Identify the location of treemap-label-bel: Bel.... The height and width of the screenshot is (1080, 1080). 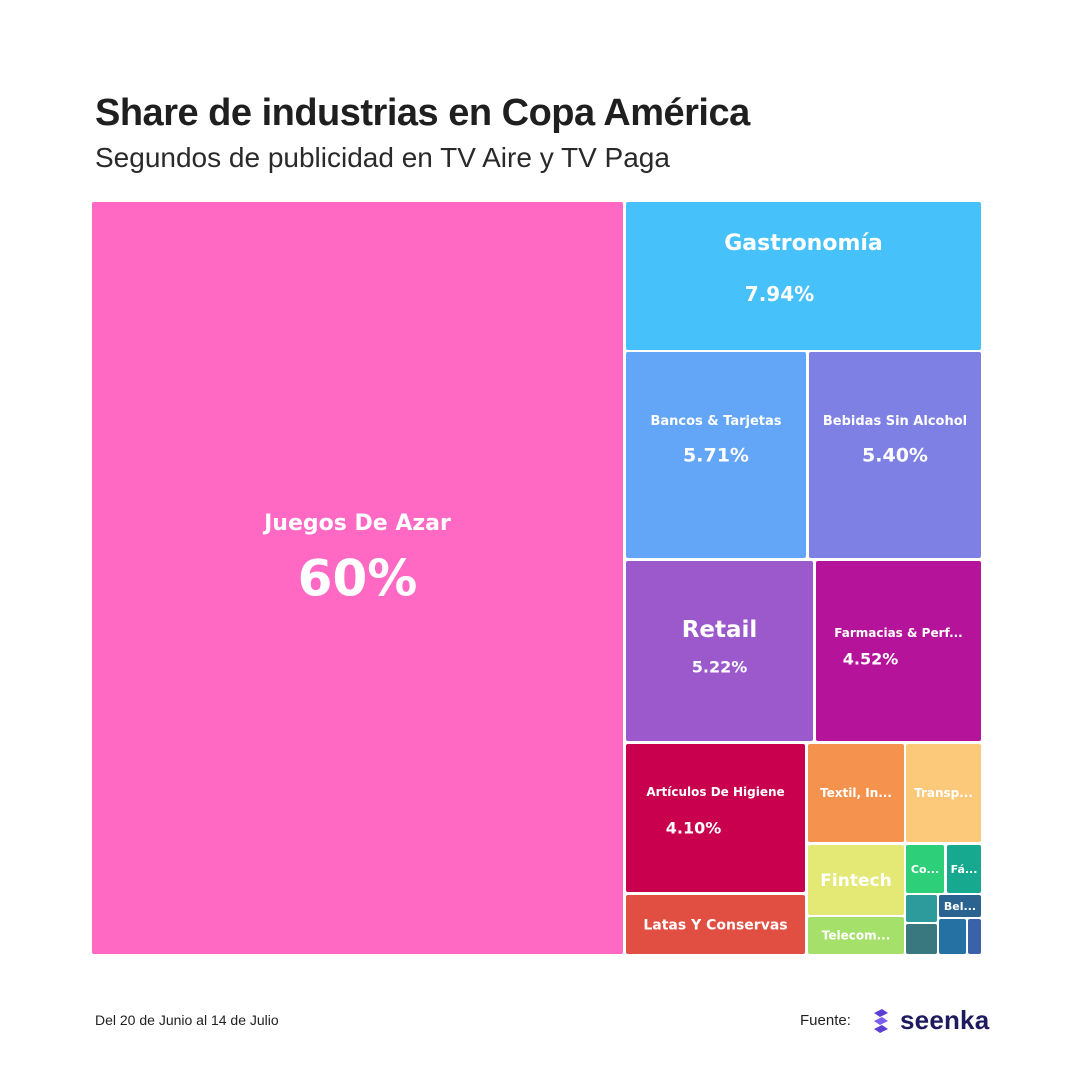
(960, 906).